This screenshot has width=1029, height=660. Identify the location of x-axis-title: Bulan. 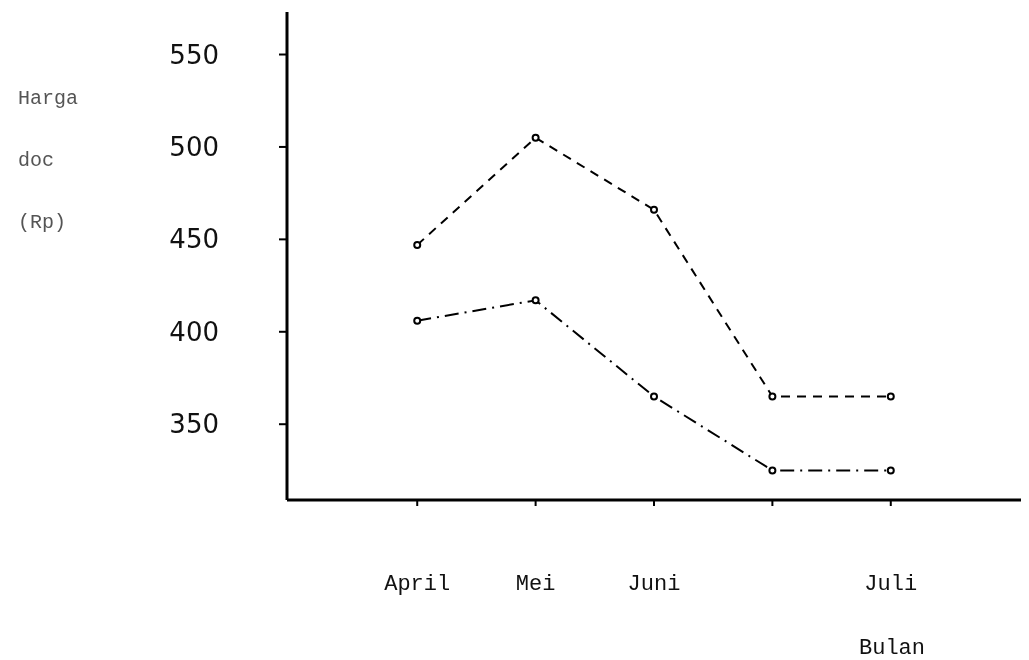
(891, 648).